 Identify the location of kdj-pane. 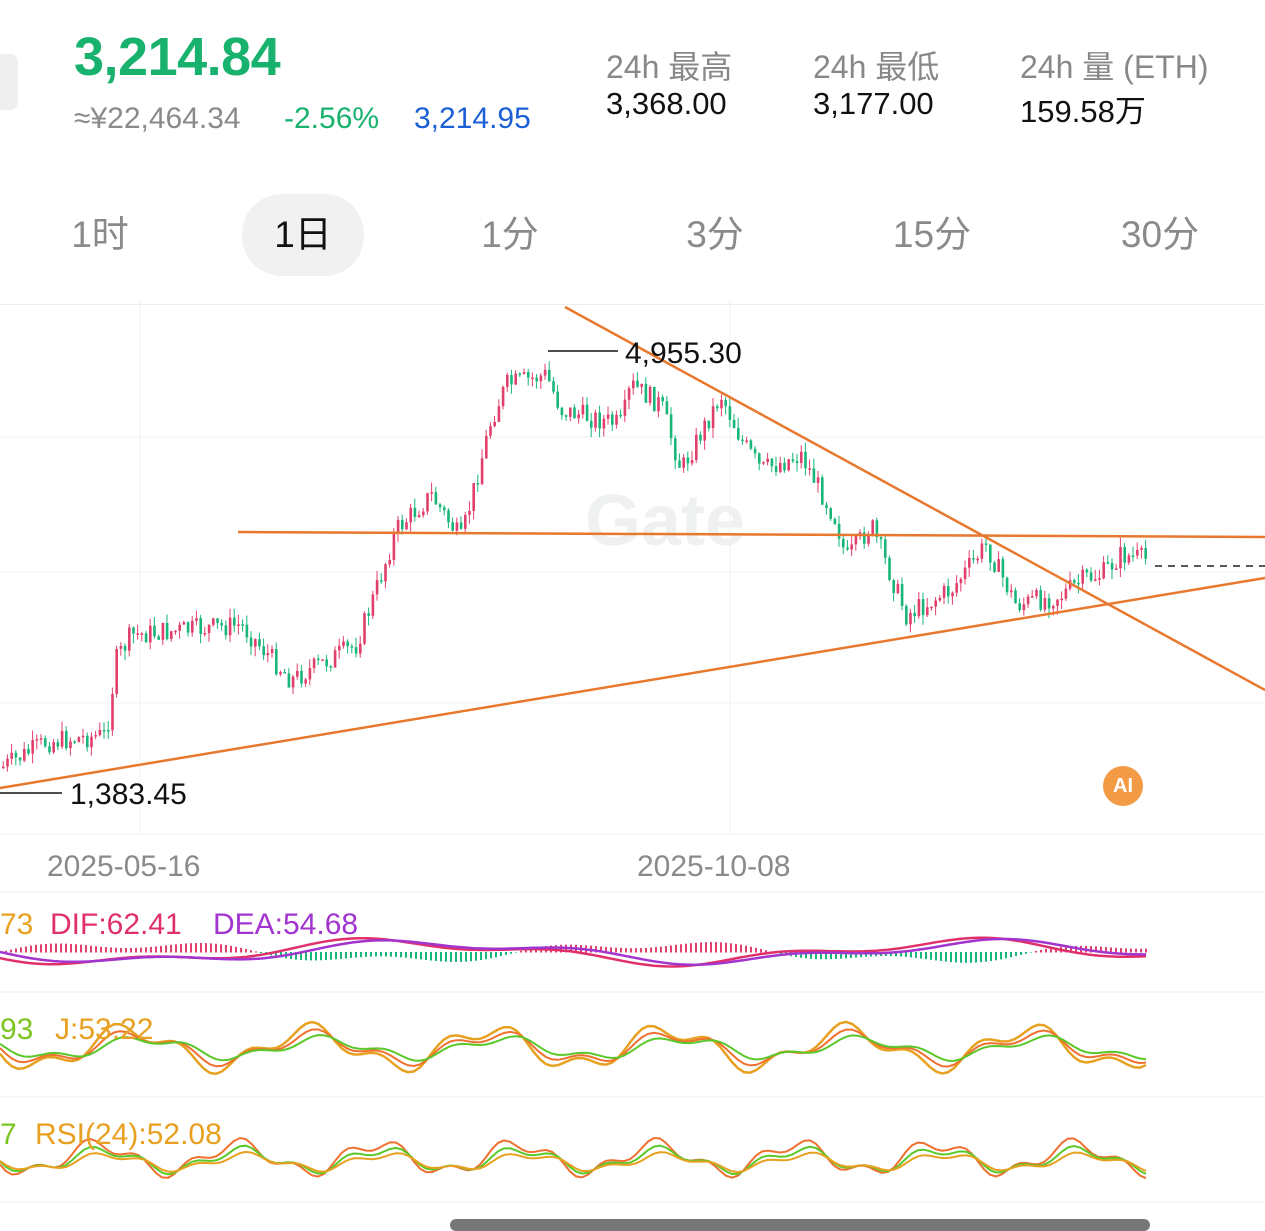
(573, 1048).